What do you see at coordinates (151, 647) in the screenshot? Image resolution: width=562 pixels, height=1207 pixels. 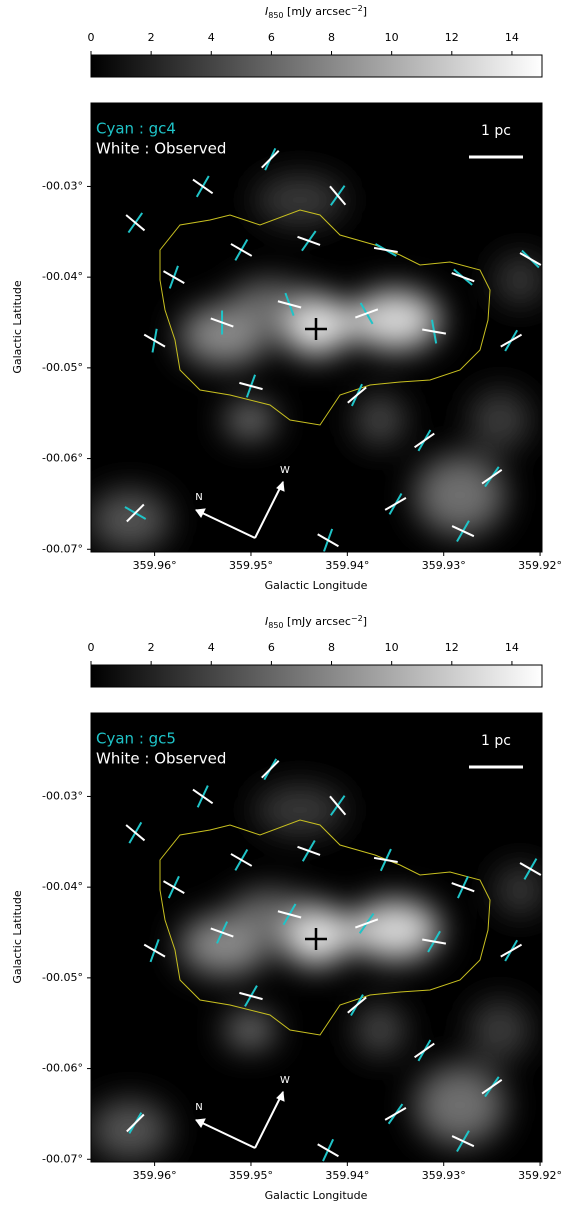 I see `colorbar-tick-label: 2` at bounding box center [151, 647].